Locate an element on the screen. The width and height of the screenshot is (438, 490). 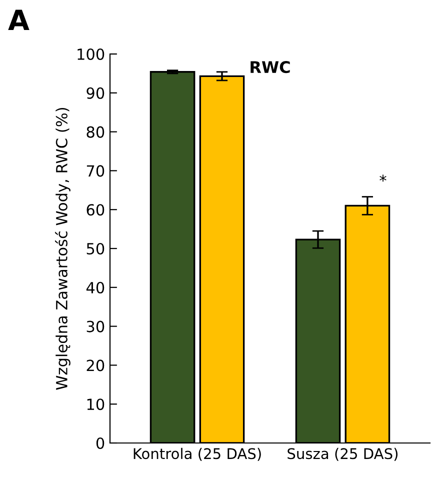
y-tick-label: 20 is located at coordinates (95, 366).